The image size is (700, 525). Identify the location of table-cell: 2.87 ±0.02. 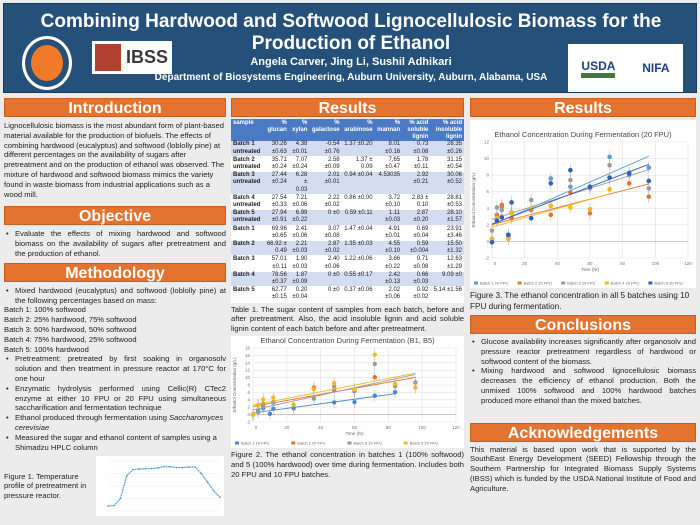
(325, 248).